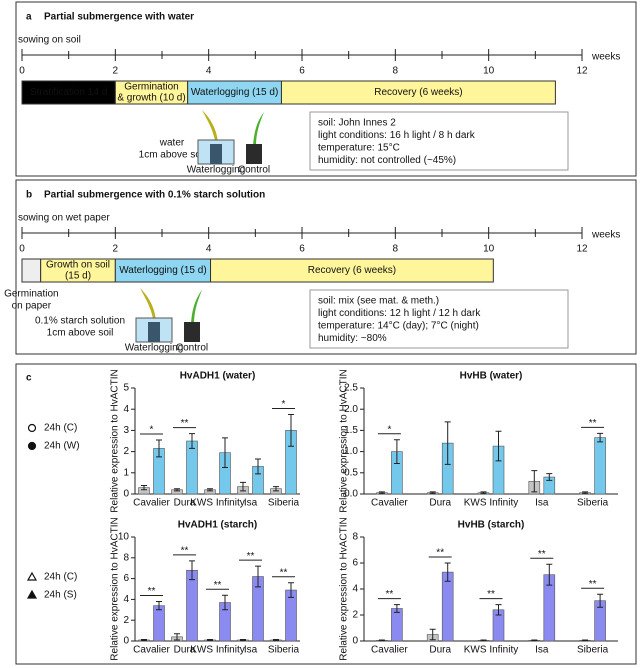  I want to click on y-tick-label: 1.0, so click(351, 451).